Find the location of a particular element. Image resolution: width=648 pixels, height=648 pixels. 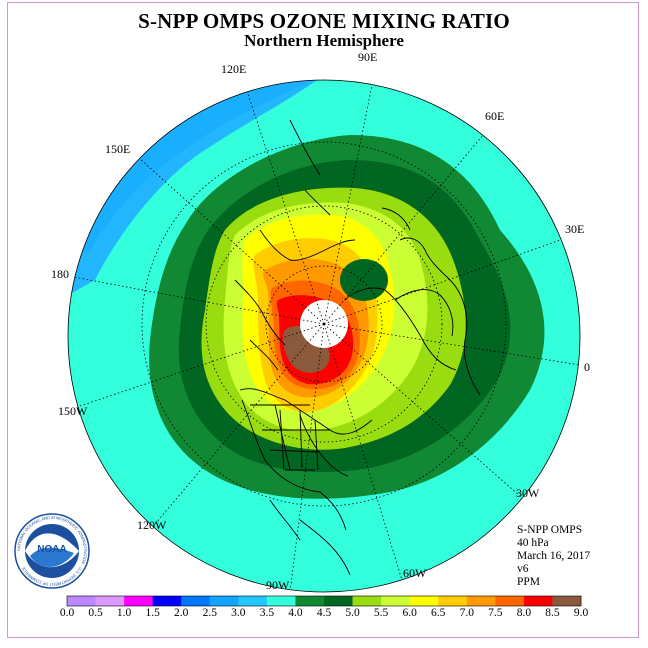

lon-label-60w: 60W is located at coordinates (415, 573).